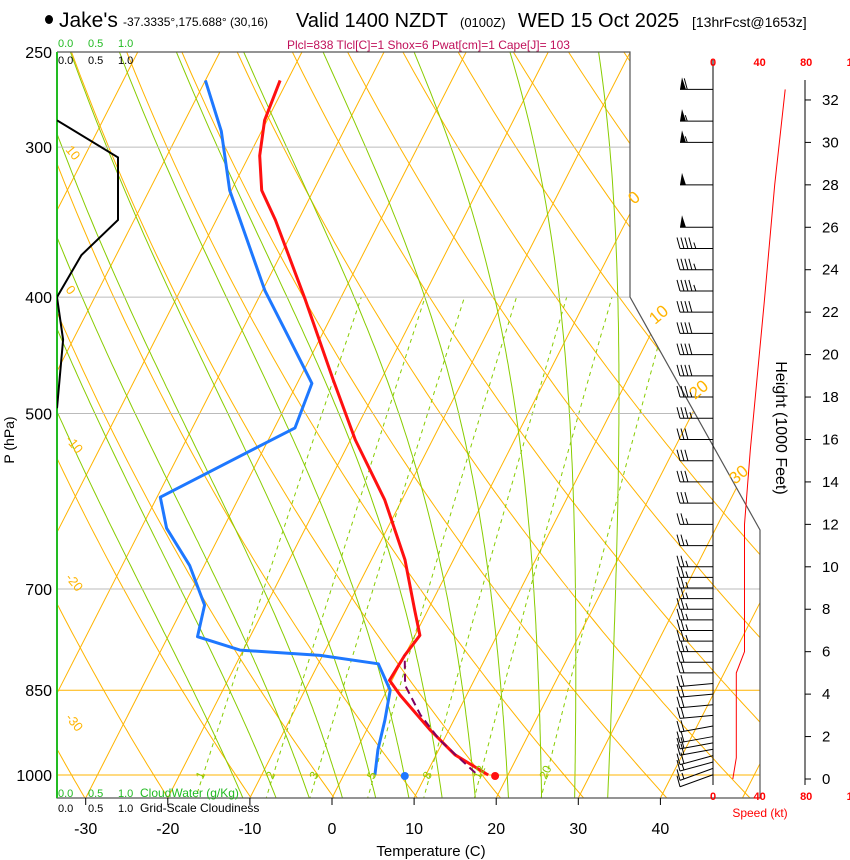  What do you see at coordinates (830, 185) in the screenshot?
I see `height-tick-label: 28` at bounding box center [830, 185].